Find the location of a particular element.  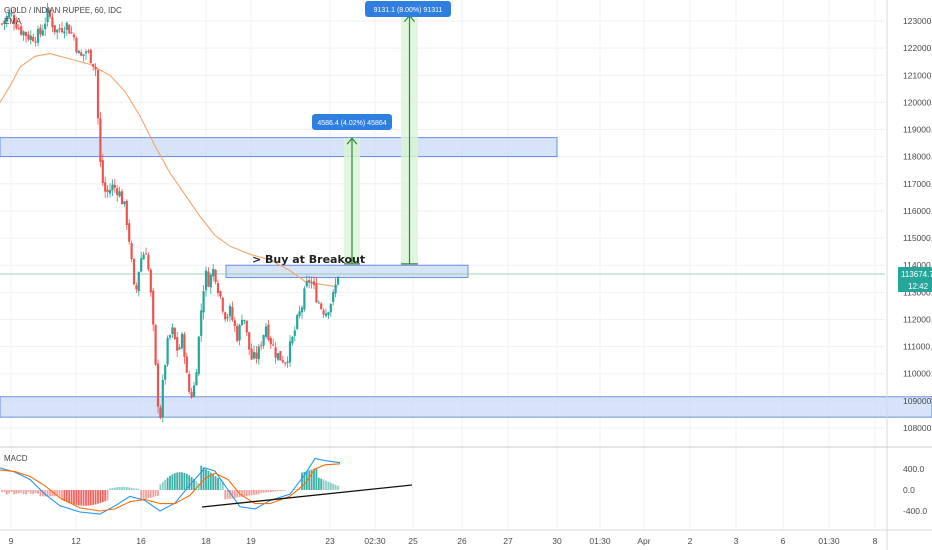

macd-tick-label: 400.0 is located at coordinates (914, 469).